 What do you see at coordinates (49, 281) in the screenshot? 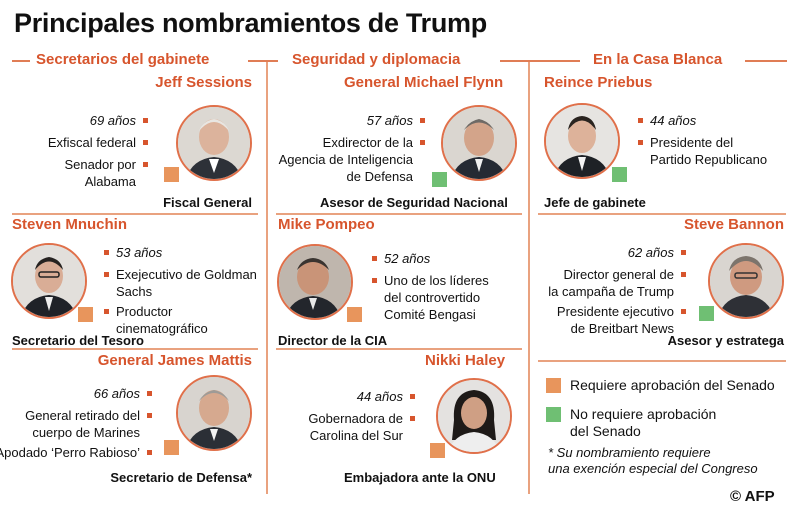
I see `portrait-photo-mnuchin` at bounding box center [49, 281].